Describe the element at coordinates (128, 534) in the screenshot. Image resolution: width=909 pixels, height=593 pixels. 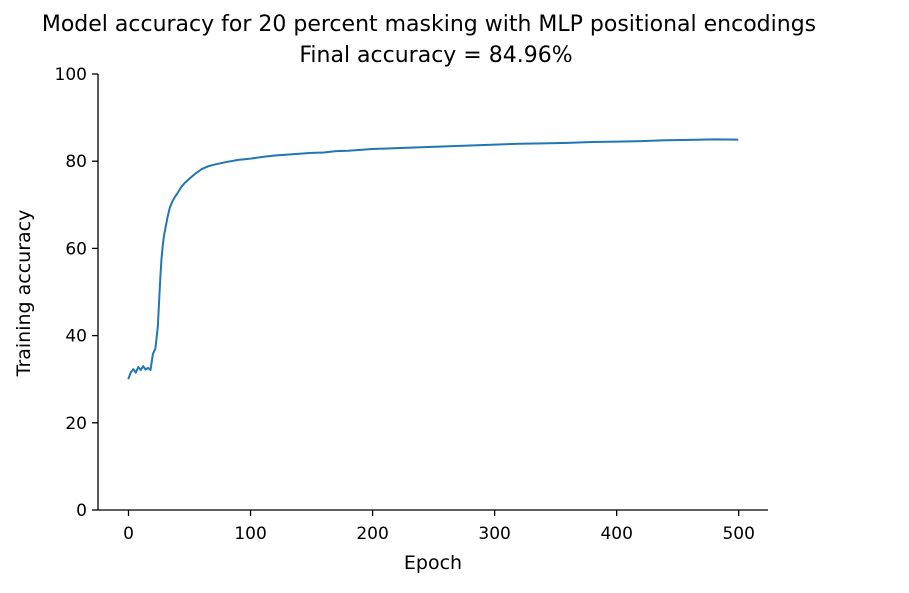
I see `x-tick-label: 0` at that location.